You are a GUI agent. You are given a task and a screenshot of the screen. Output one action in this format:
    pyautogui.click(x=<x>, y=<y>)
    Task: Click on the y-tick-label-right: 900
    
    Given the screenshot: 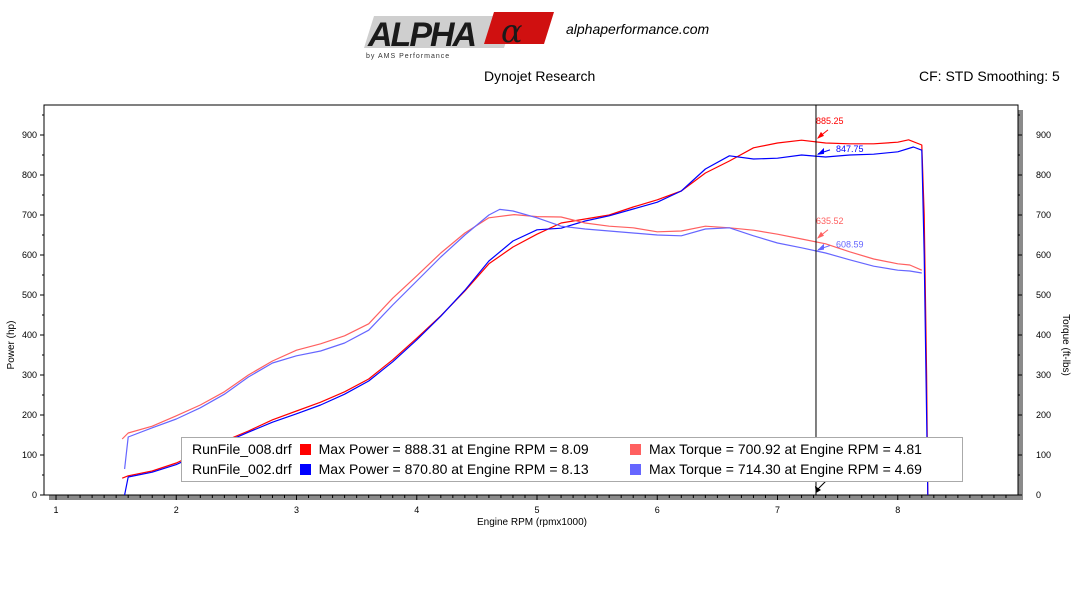 What is the action you would take?
    pyautogui.click(x=1043, y=135)
    